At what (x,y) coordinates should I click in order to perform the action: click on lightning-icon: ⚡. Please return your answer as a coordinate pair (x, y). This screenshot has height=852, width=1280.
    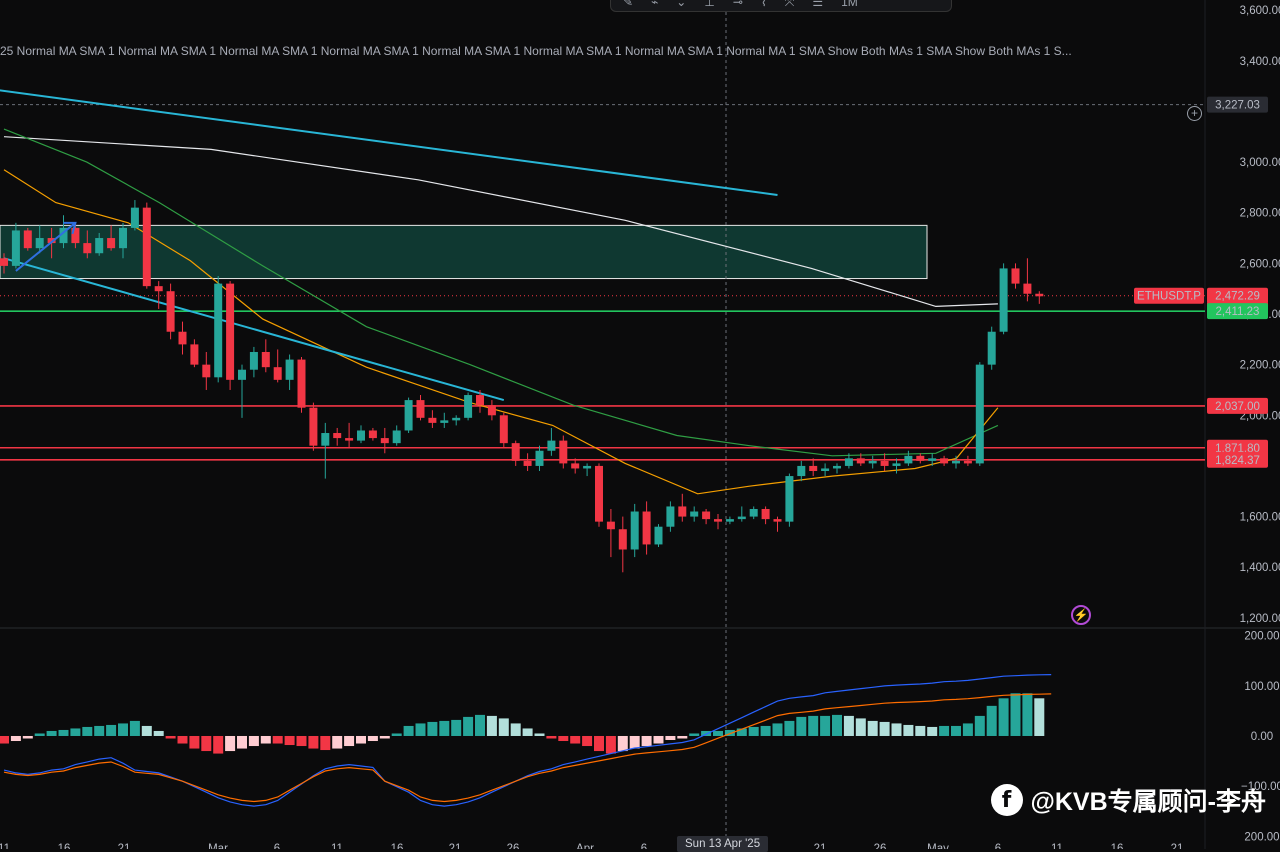
    Looking at the image, I should click on (1081, 615).